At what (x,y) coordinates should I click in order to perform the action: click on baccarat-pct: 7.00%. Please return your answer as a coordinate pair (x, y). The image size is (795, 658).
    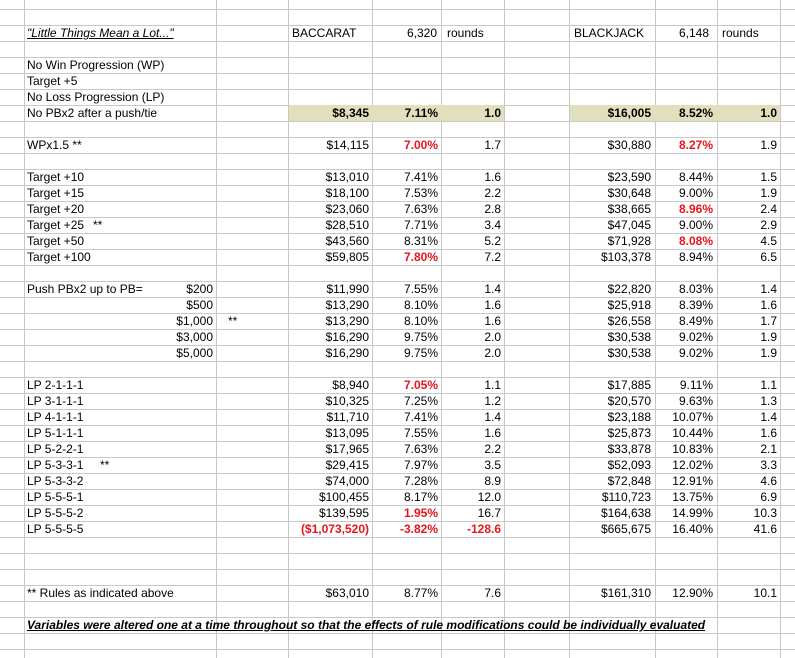
    Looking at the image, I should click on (420, 145).